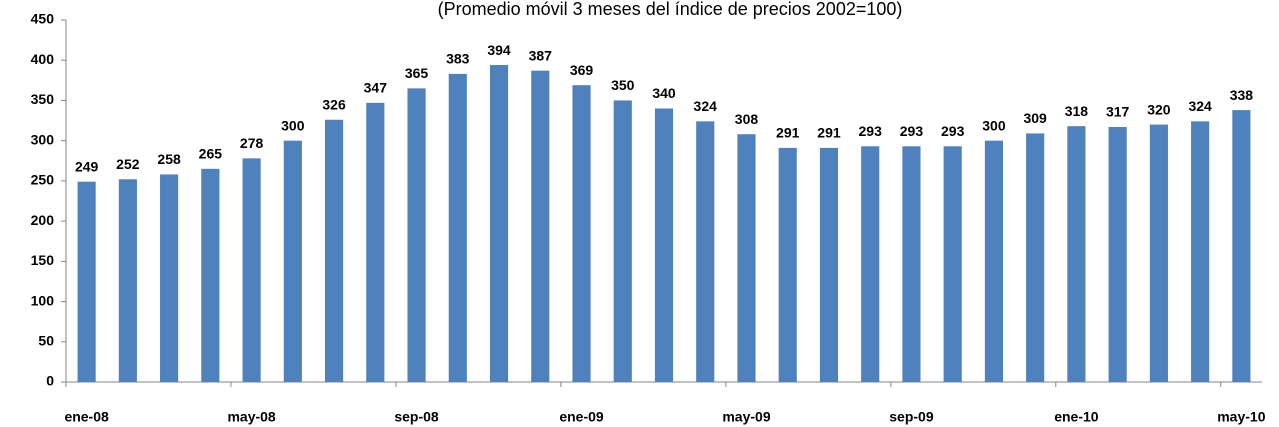 This screenshot has width=1279, height=427. What do you see at coordinates (376, 88) in the screenshot?
I see `value-label: 347` at bounding box center [376, 88].